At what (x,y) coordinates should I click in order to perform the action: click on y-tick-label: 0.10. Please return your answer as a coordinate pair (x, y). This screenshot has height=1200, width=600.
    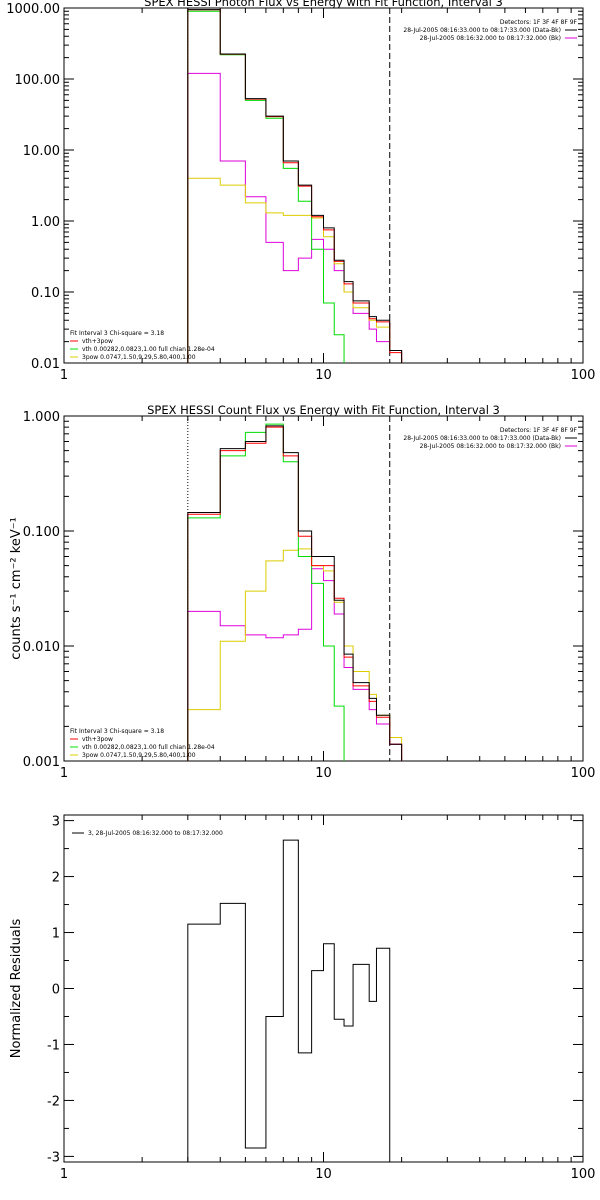
    Looking at the image, I should click on (45, 293).